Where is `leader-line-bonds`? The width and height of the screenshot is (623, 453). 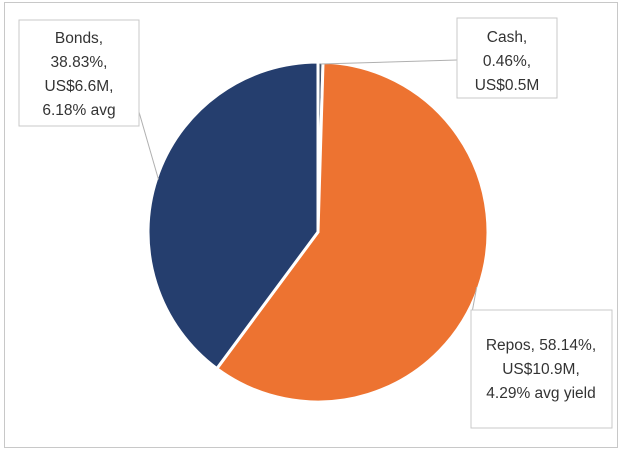 leader-line-bonds is located at coordinates (148, 145).